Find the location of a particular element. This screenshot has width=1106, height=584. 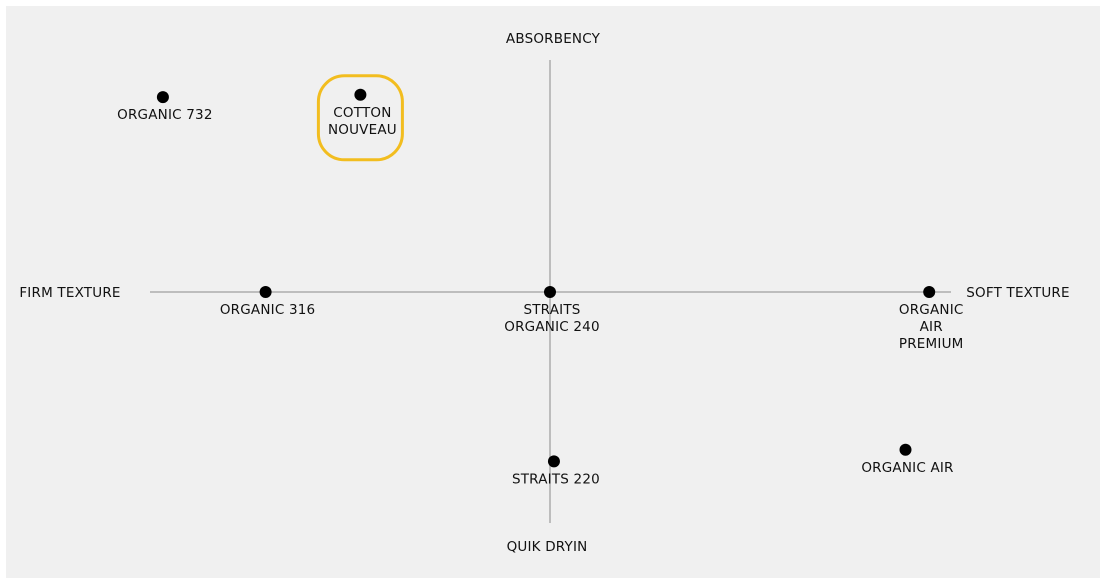

point-label-line: STRAITS is located at coordinates (551, 310).